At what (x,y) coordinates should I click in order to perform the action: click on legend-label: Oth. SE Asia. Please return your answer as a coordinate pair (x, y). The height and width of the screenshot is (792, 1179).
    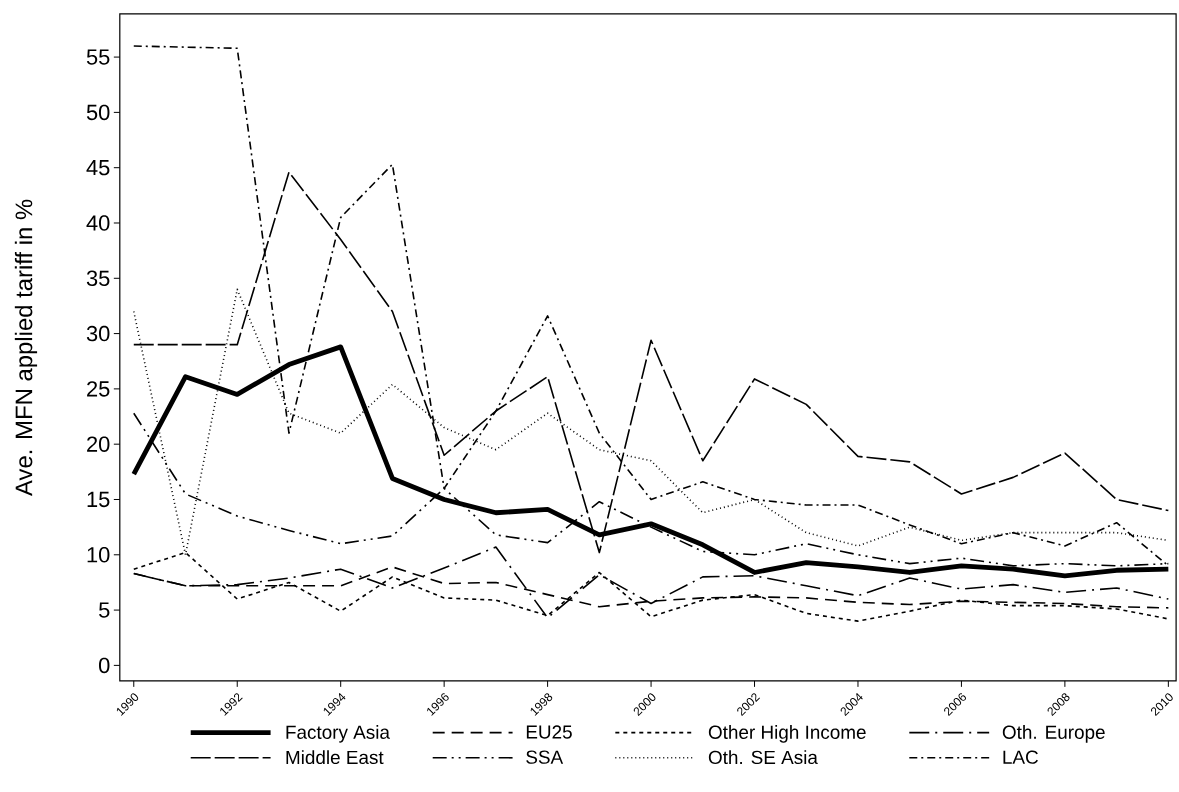
    Looking at the image, I should click on (763, 757).